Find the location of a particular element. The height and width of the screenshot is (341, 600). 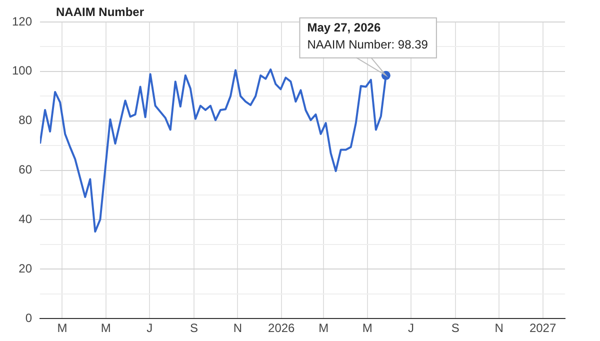

x-tick-label: 2026 is located at coordinates (282, 328).